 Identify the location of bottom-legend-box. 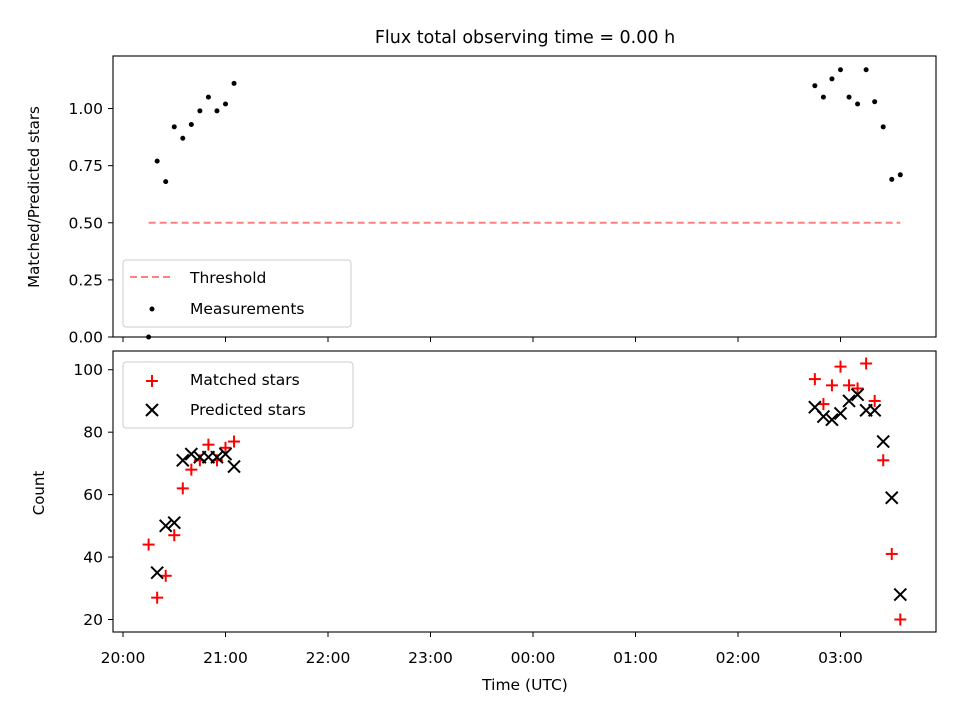
(238, 395).